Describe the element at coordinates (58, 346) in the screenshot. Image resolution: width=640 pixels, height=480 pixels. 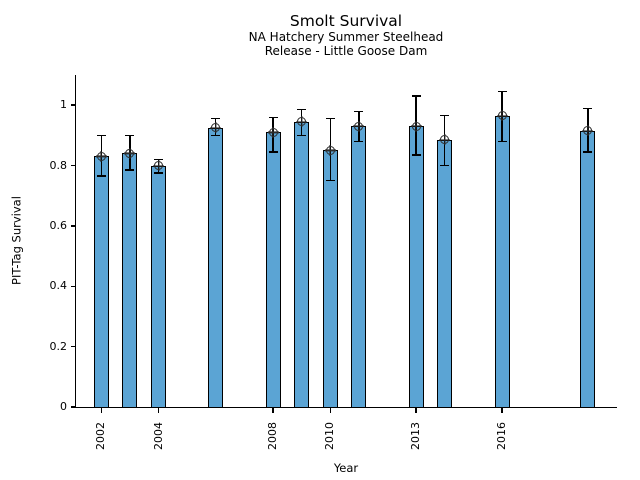
I see `y-tick-label-0.2: 0.2` at that location.